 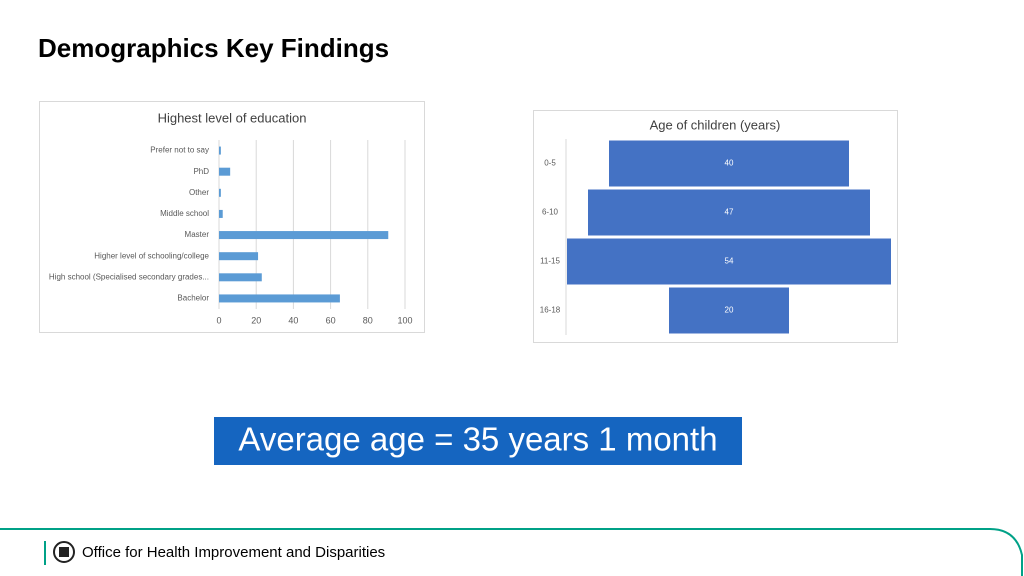 I want to click on x-tick-label: 80, so click(x=368, y=320).